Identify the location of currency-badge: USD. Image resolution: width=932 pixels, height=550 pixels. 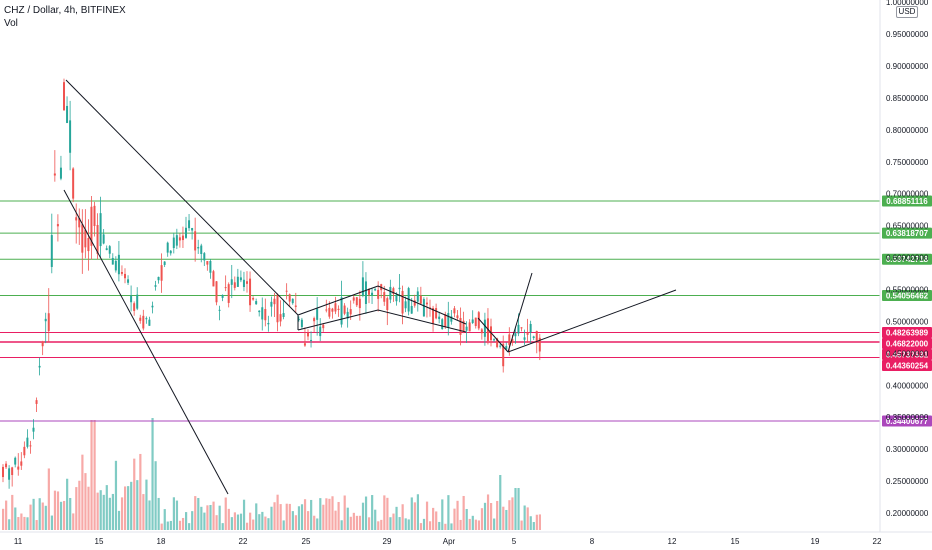
(907, 12).